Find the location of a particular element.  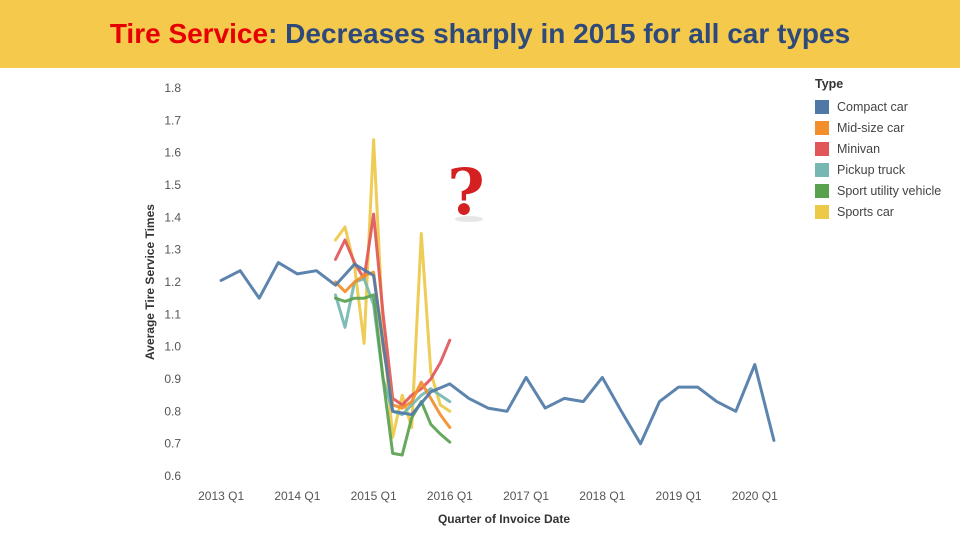

y-axis-title: Average Tire Service Times is located at coordinates (150, 282).